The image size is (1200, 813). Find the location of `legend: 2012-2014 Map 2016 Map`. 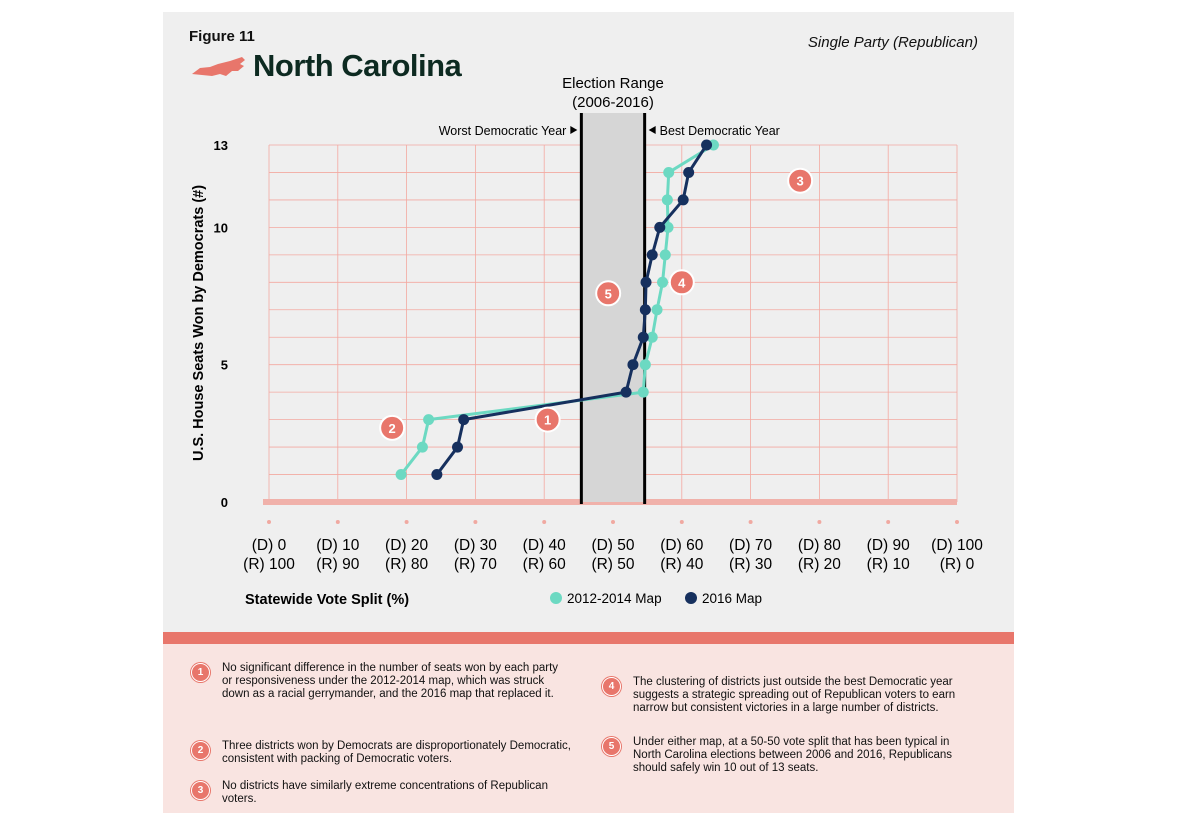

legend: 2012-2014 Map 2016 Map is located at coordinates (656, 598).